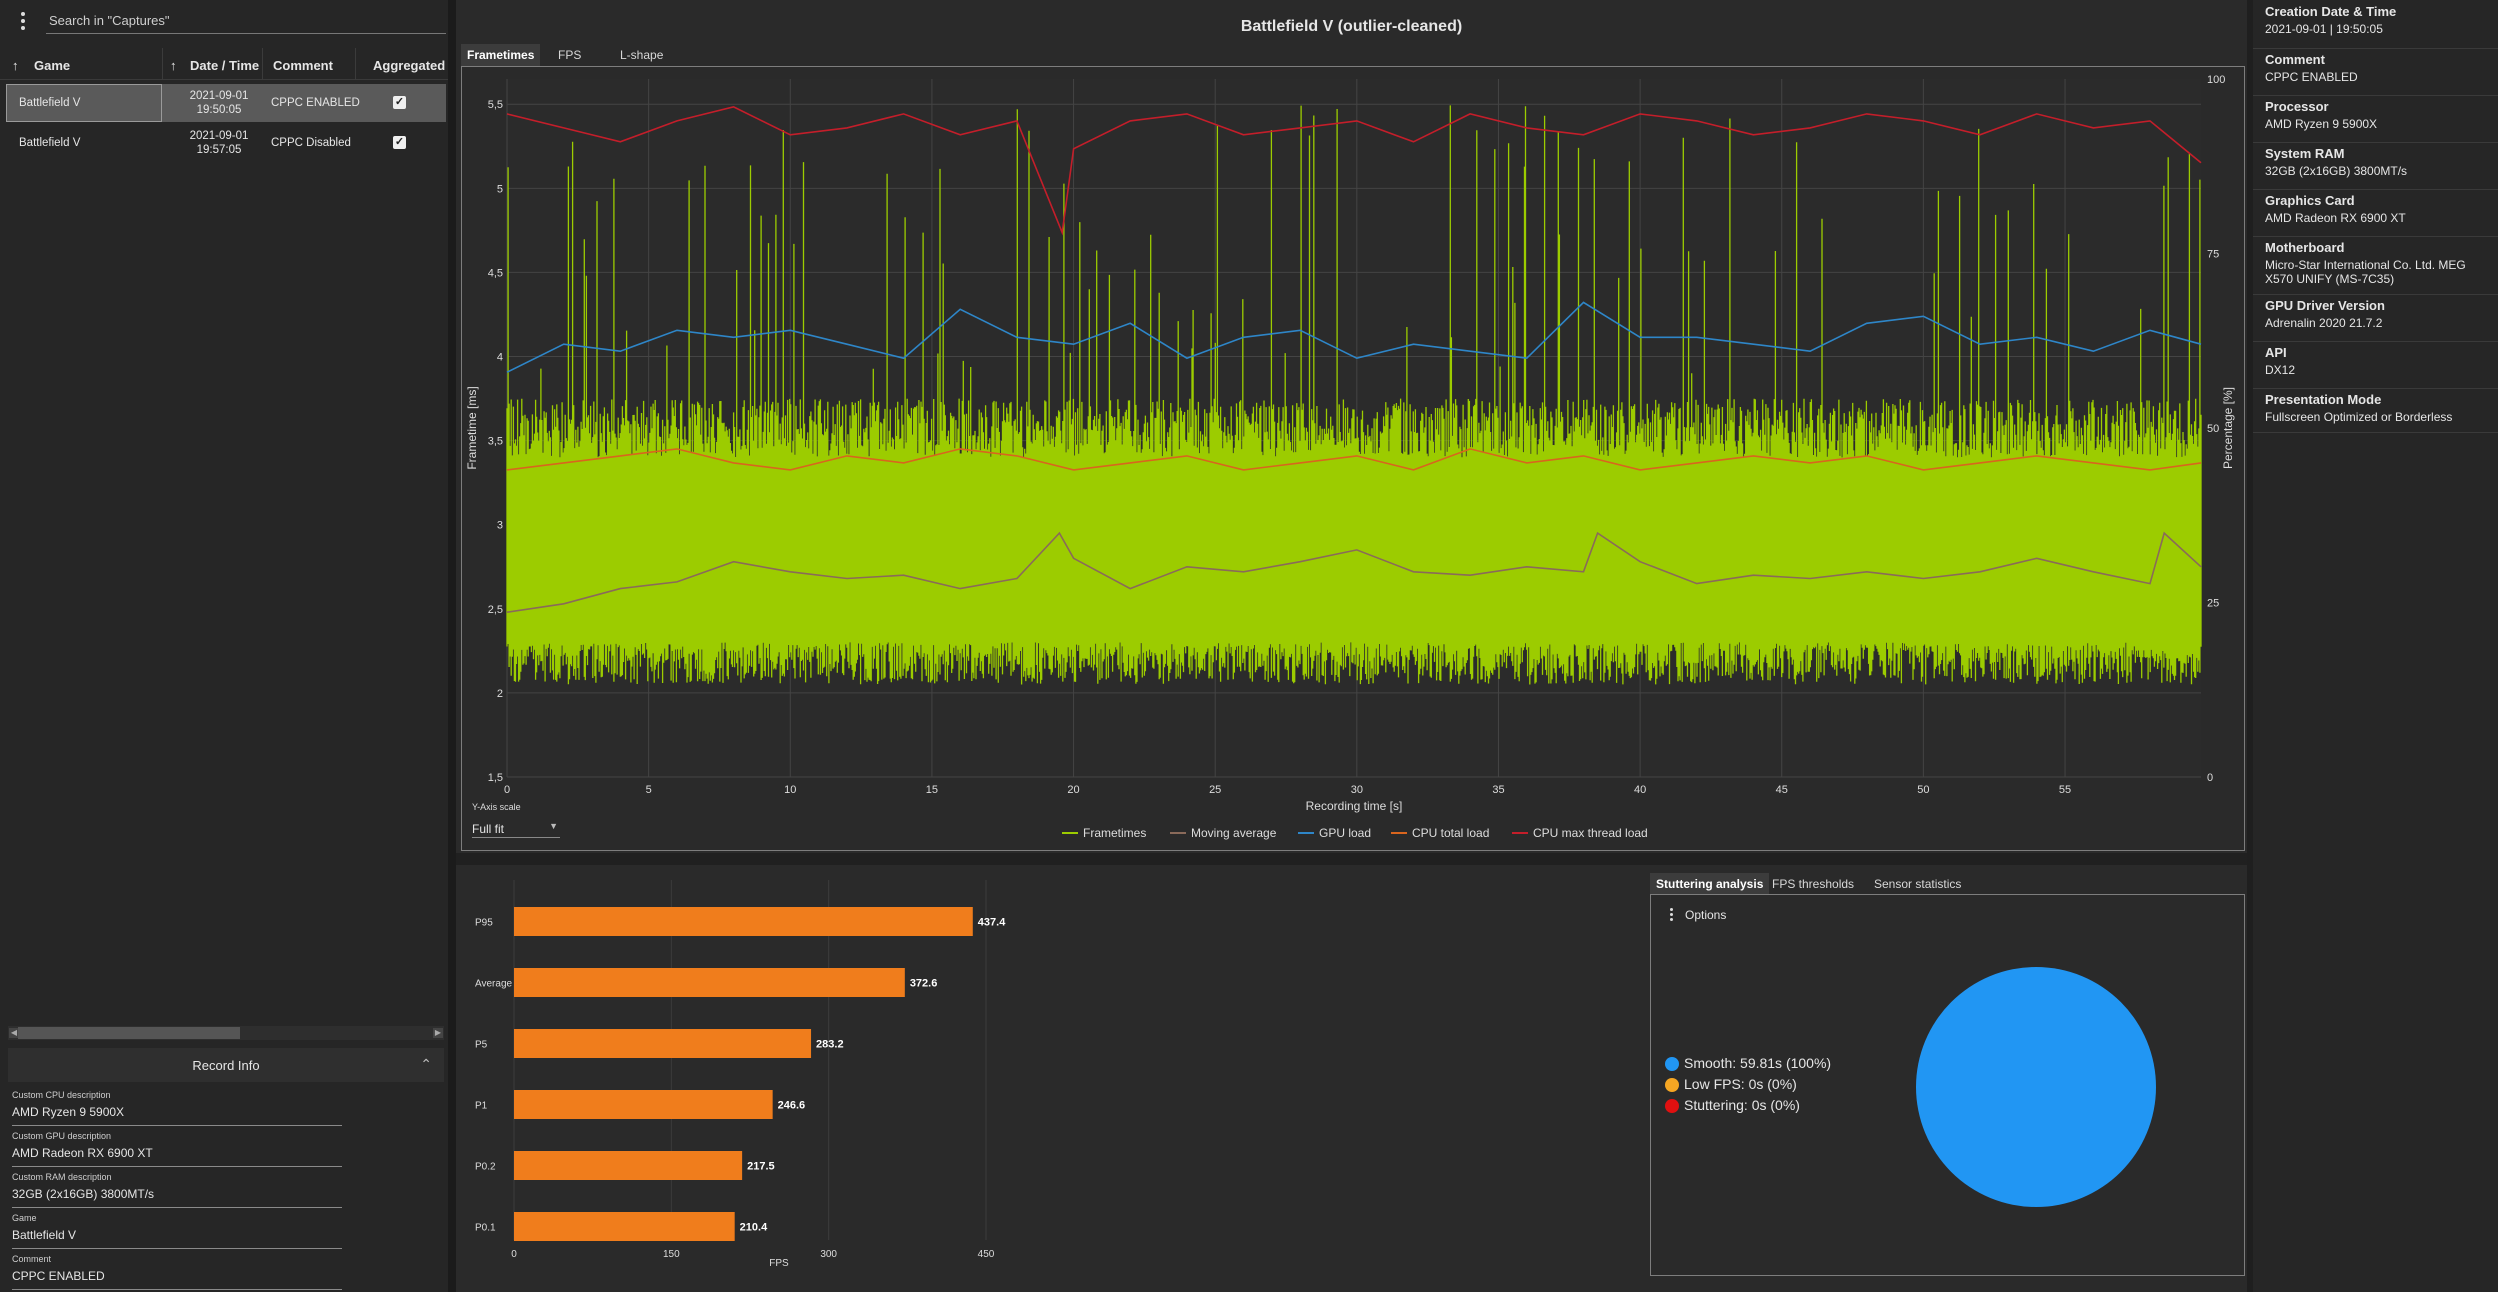 The height and width of the screenshot is (1292, 2498). I want to click on record-info-title: Record Info, so click(226, 1065).